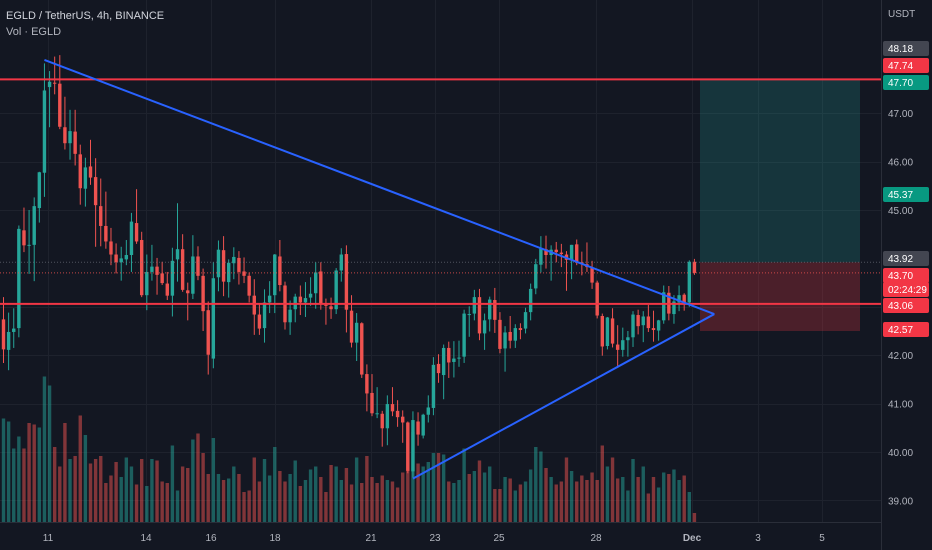 Image resolution: width=932 pixels, height=550 pixels. What do you see at coordinates (906, 275) in the screenshot?
I see `price-badge: 43.70` at bounding box center [906, 275].